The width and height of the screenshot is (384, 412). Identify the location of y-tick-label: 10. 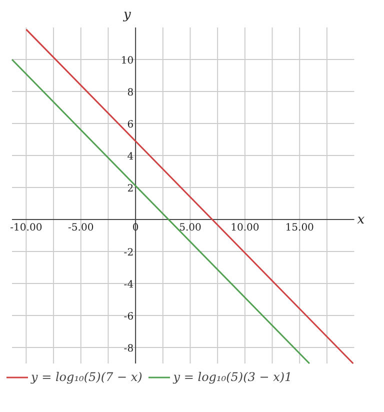
(127, 61).